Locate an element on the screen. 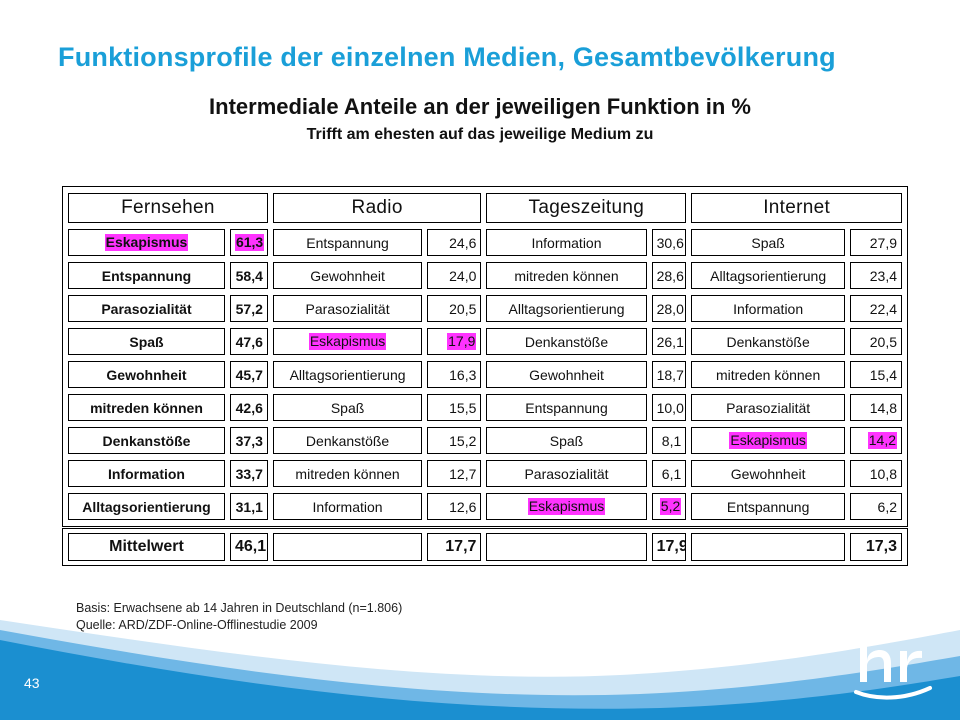 Image resolution: width=960 pixels, height=720 pixels. function-value-fernsehen: 42,6 is located at coordinates (248, 407).